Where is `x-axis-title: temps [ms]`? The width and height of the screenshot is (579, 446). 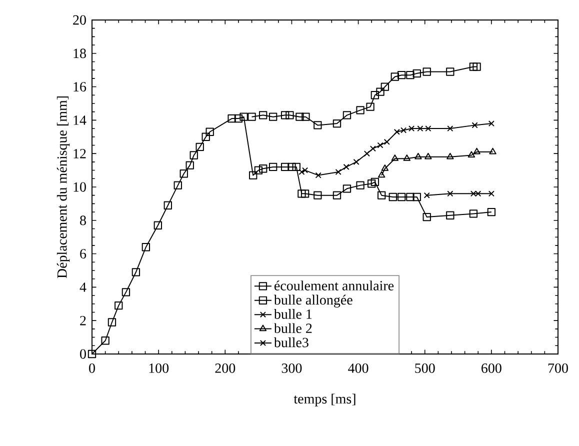
x-axis-title: temps [ms] is located at coordinates (325, 400).